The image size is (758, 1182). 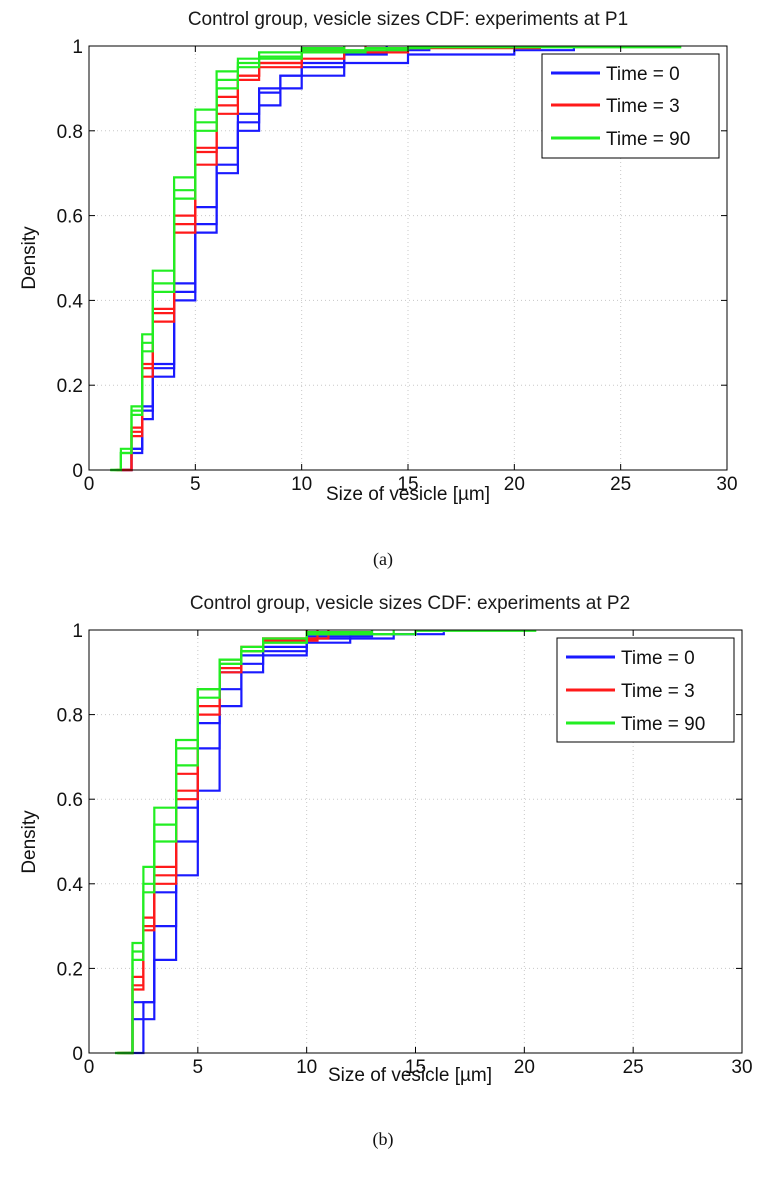 What do you see at coordinates (383, 559) in the screenshot?
I see `figure-caption: (a)` at bounding box center [383, 559].